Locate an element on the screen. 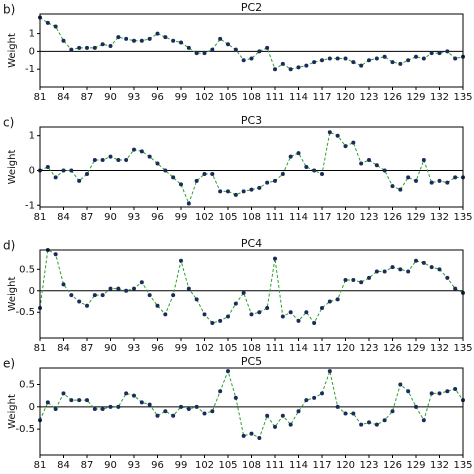 Image resolution: width=474 pixels, height=474 pixels. y-tick-label: 0.5 is located at coordinates (27, 269).